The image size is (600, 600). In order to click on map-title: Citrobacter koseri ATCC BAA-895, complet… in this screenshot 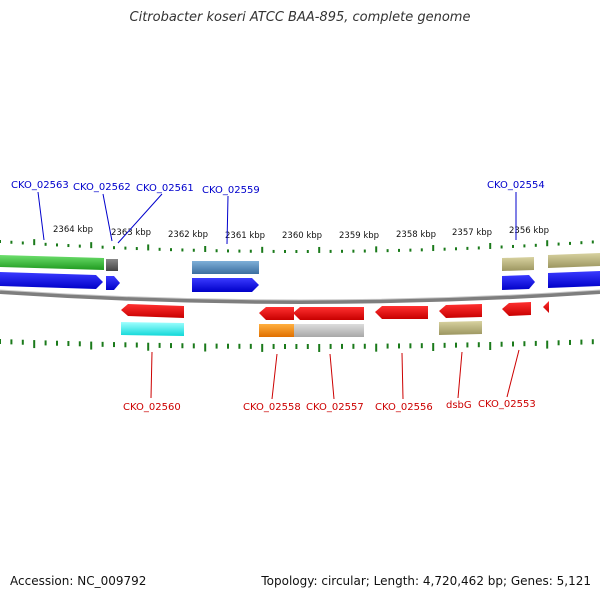, I will do `click(300, 17)`.